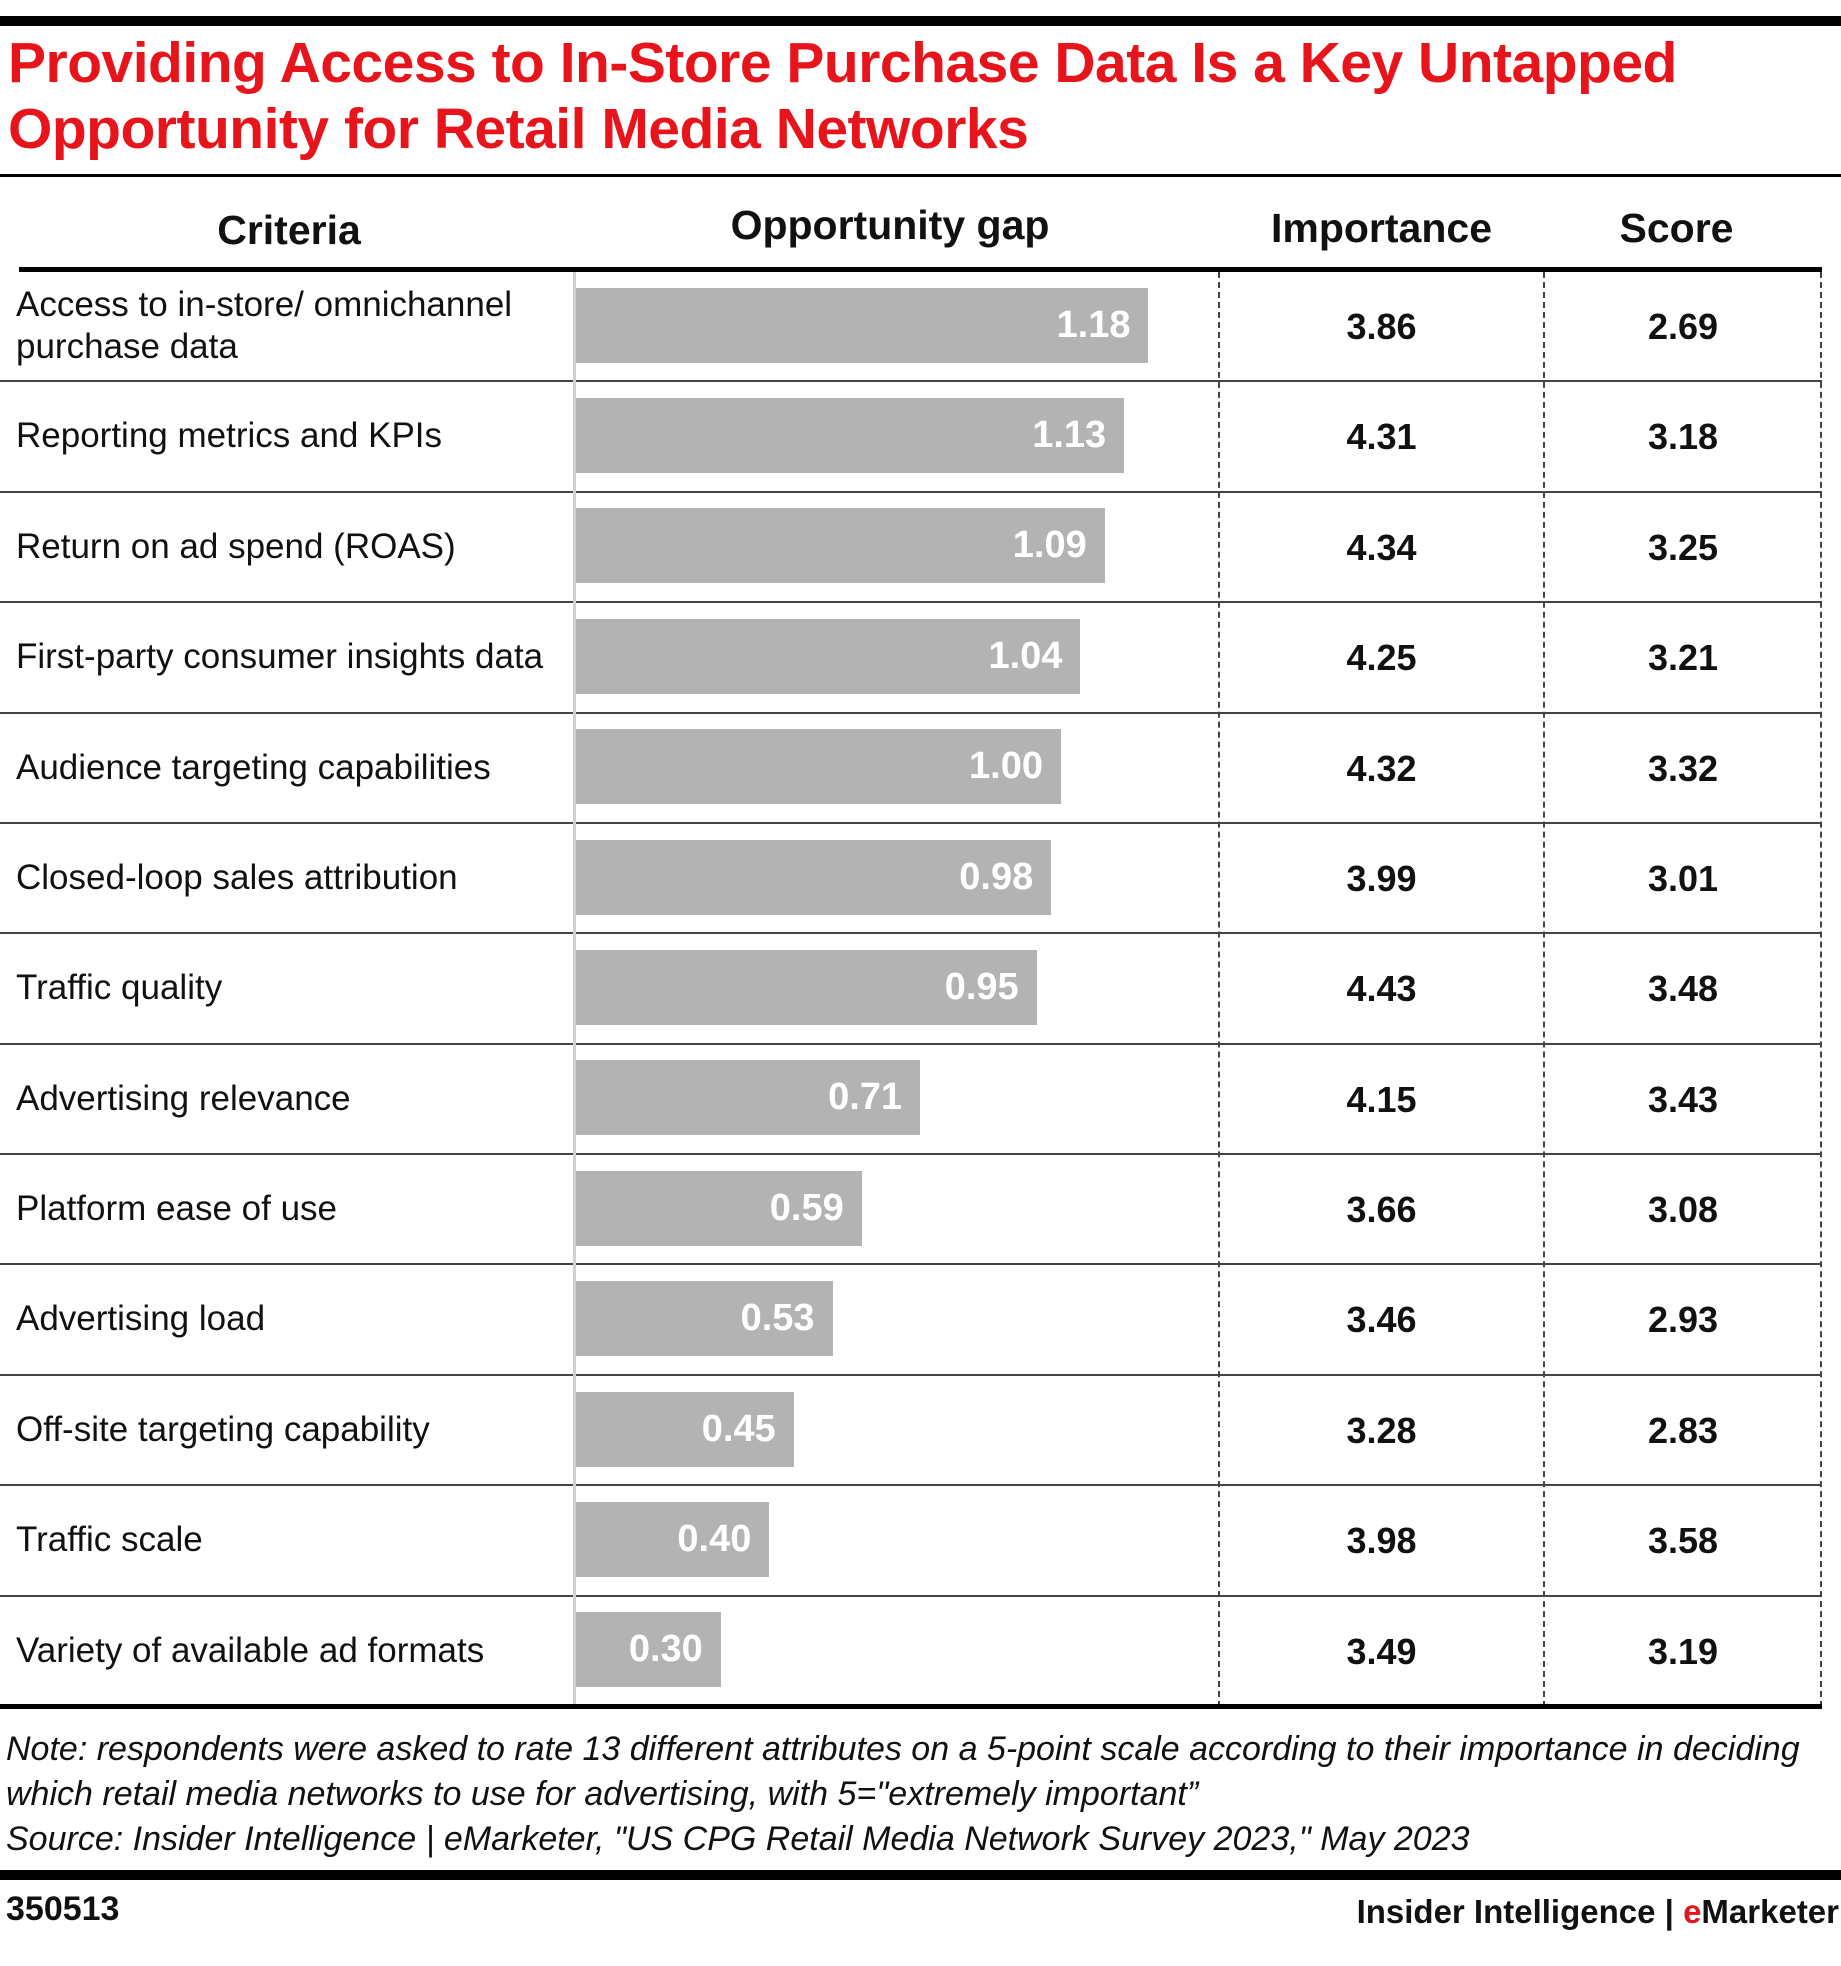  Describe the element at coordinates (1683, 547) in the screenshot. I see `score-value: 3.25` at that location.